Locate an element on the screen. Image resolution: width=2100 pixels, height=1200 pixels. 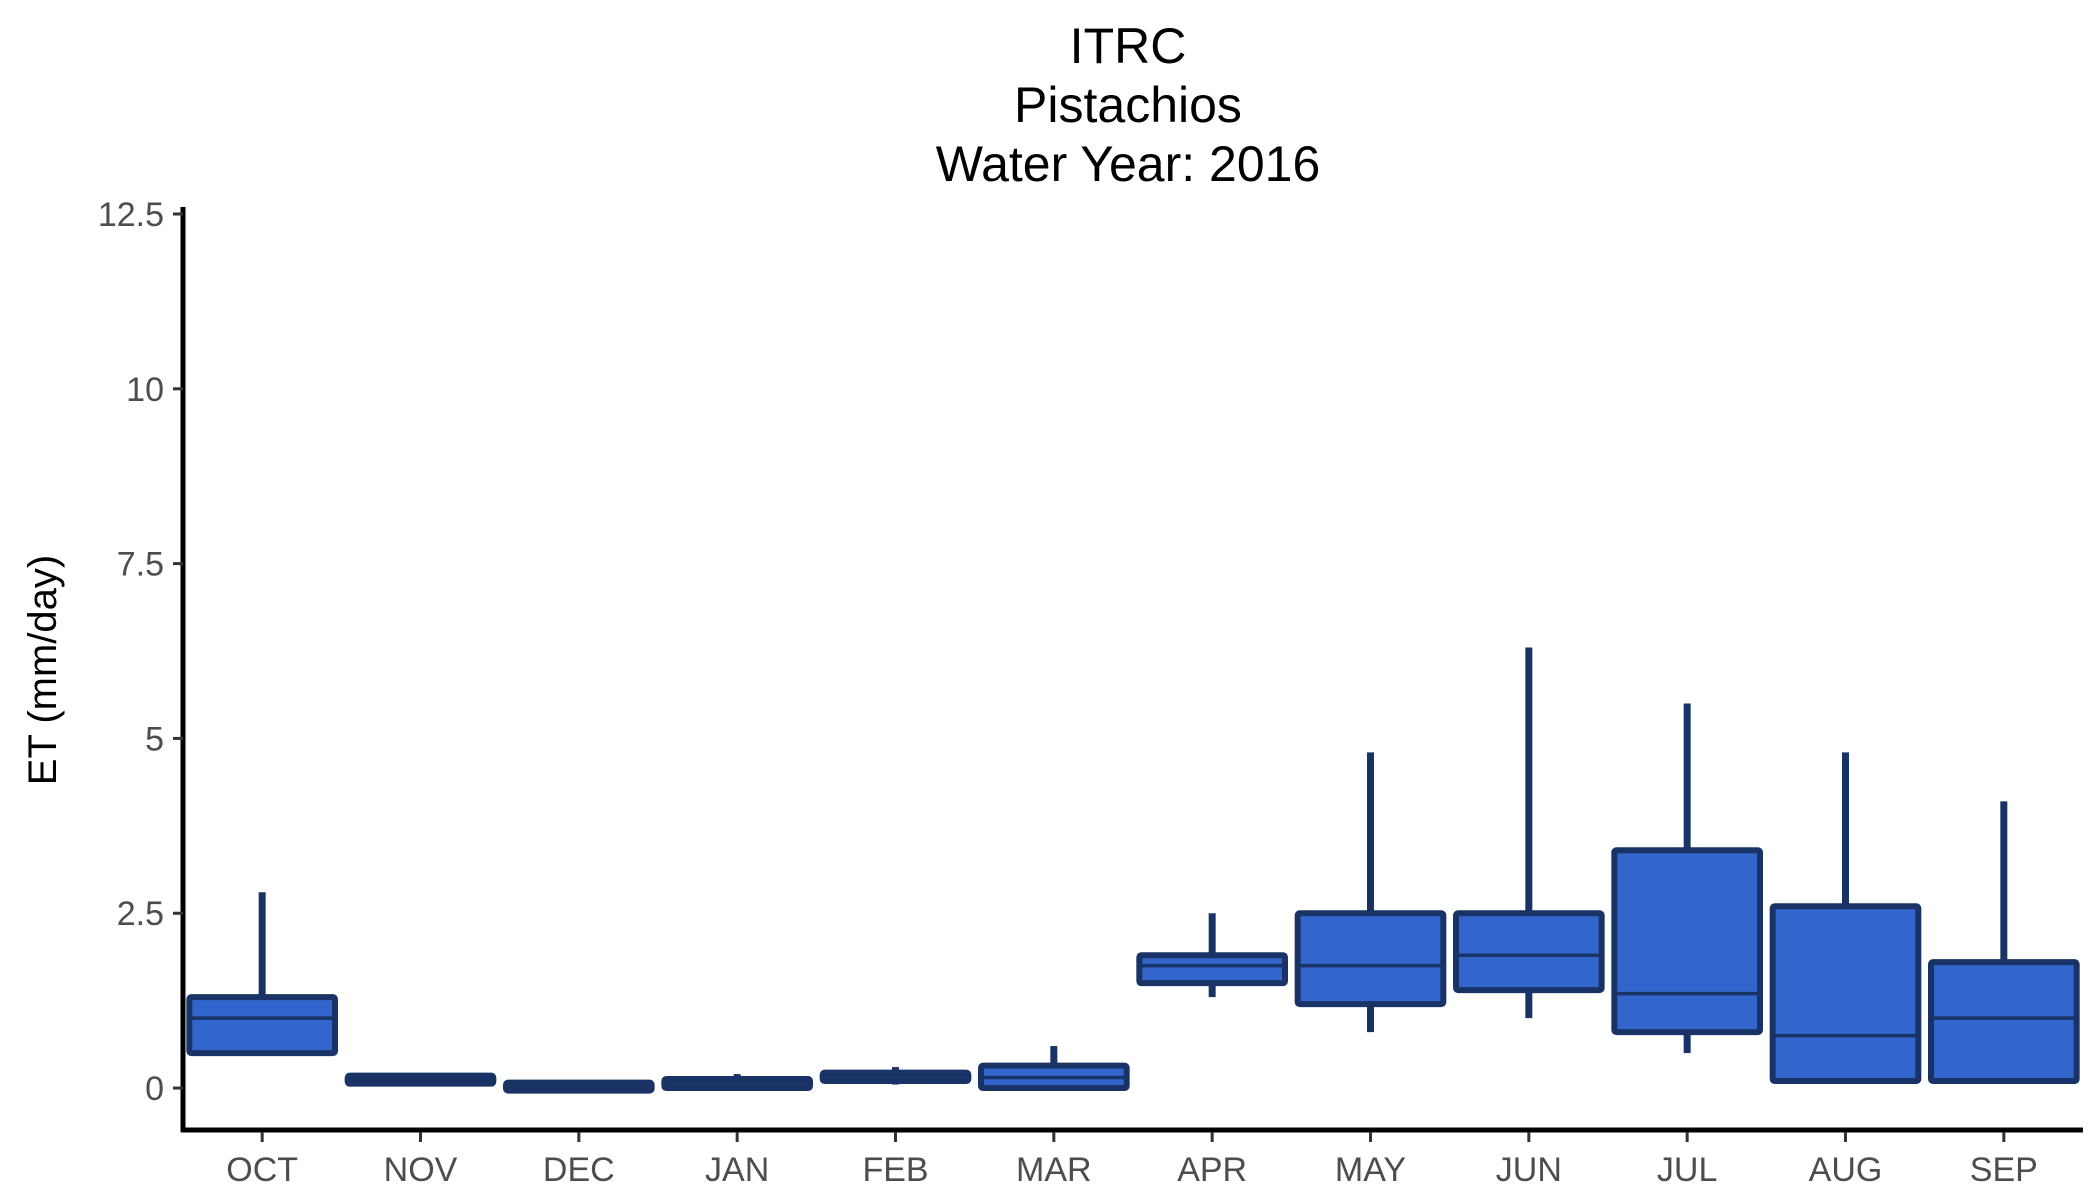
box-sep is located at coordinates (2004, 943).